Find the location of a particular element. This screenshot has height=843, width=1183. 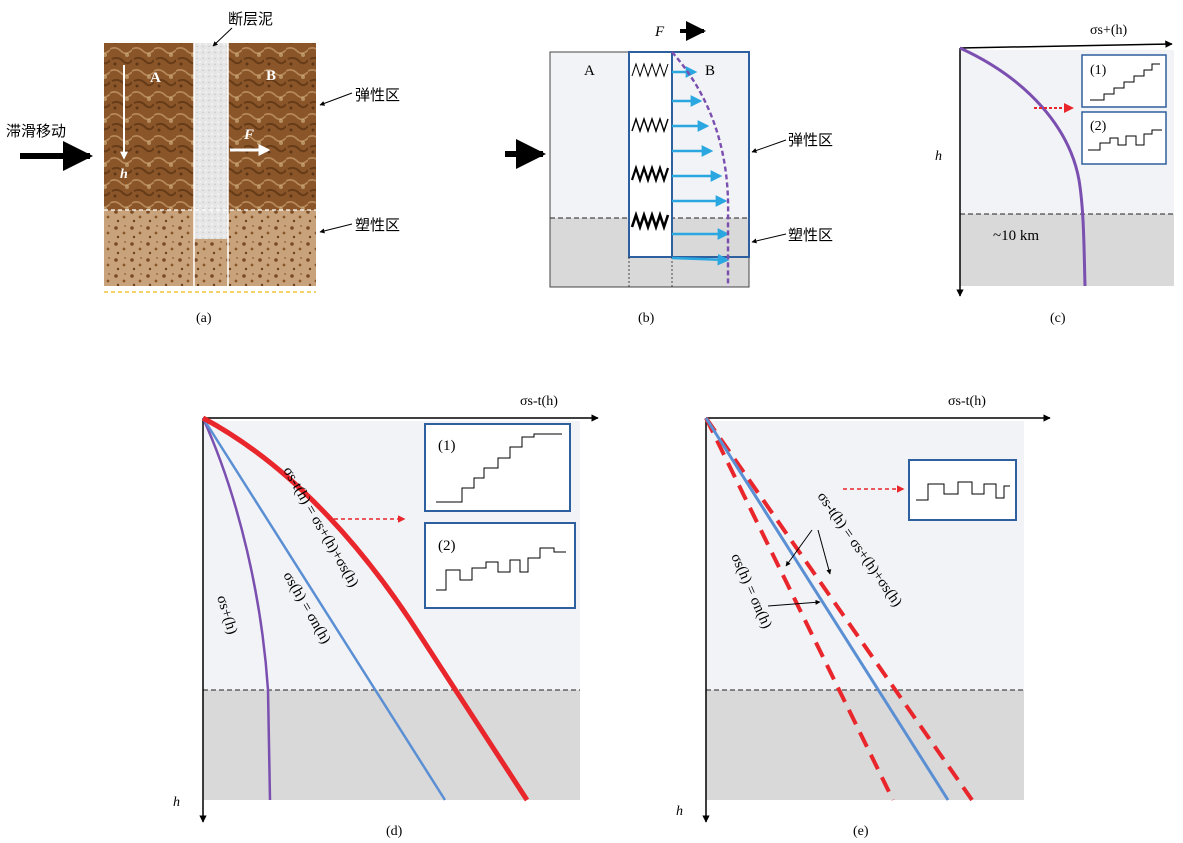

fault-gouge-strip is located at coordinates (211, 141).